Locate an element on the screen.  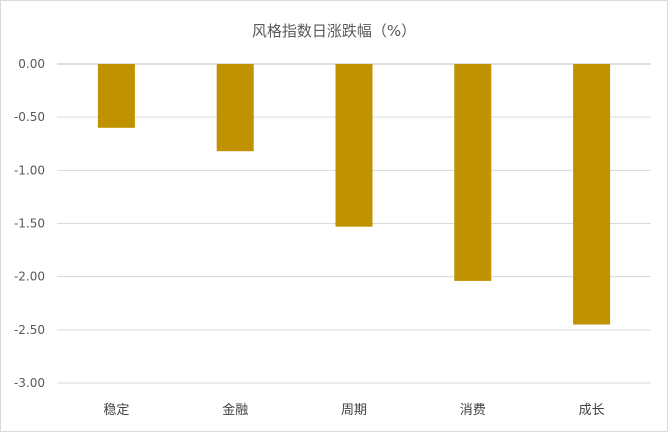
y-tick-label: -2.50 is located at coordinates (29, 330).